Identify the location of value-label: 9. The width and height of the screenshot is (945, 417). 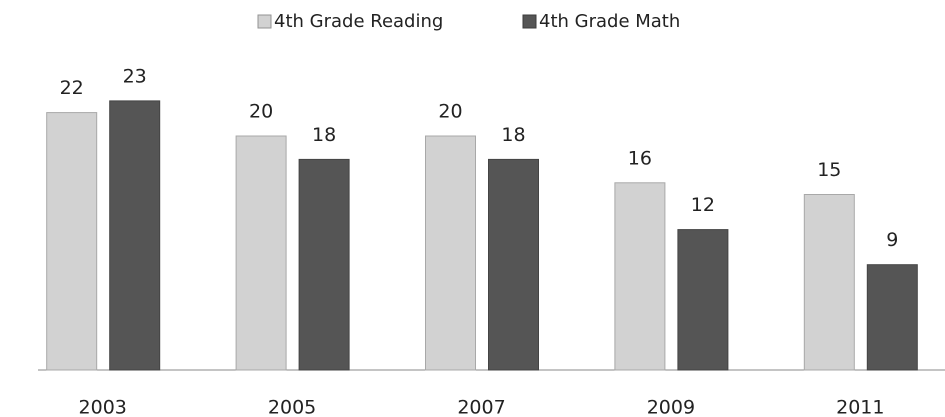
(892, 240).